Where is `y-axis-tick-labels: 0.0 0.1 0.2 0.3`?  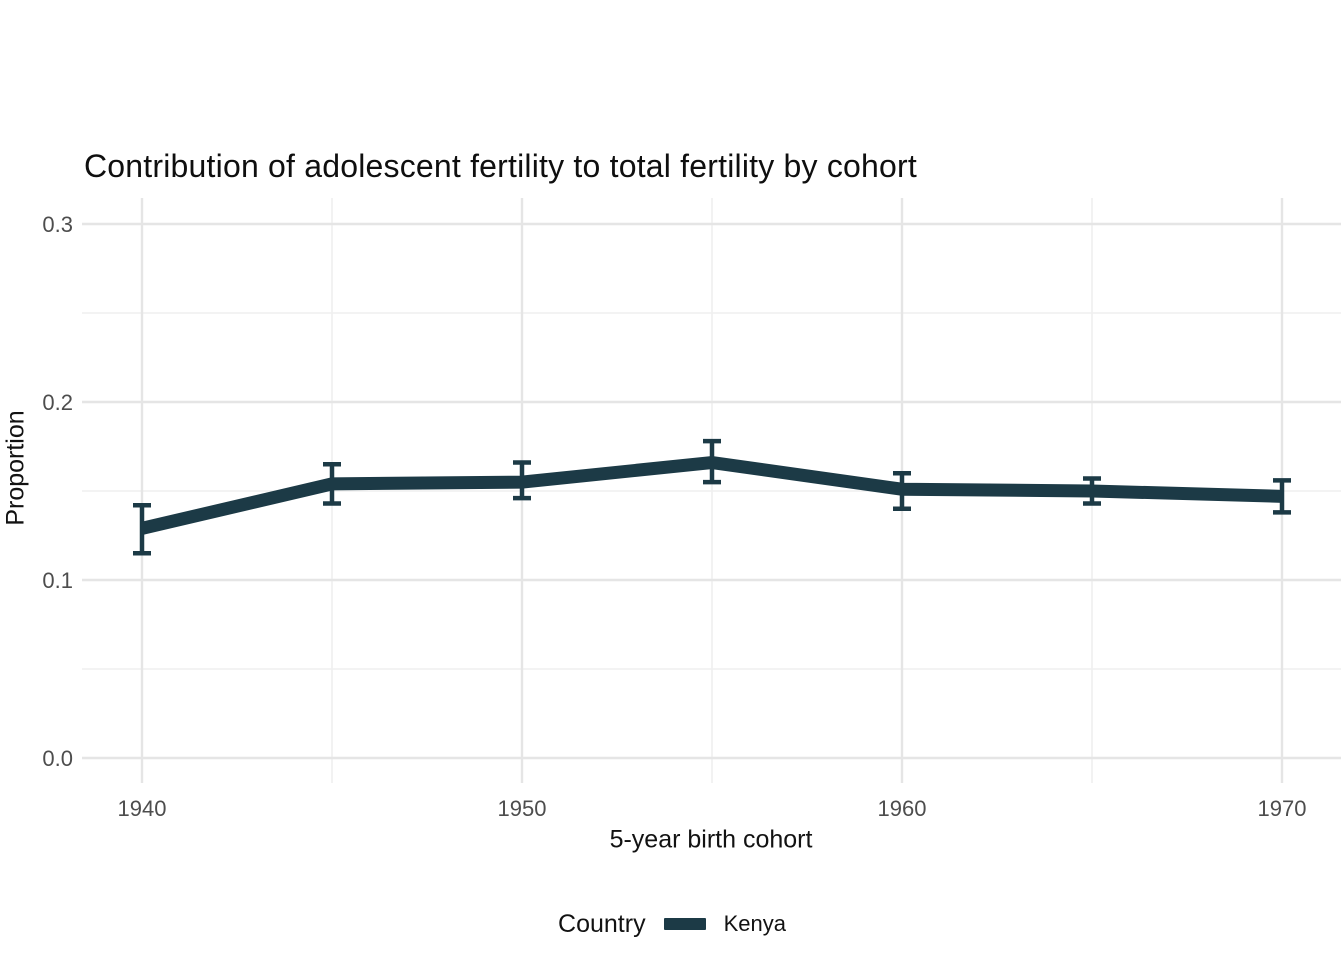 y-axis-tick-labels: 0.0 0.1 0.2 0.3 is located at coordinates (57, 491).